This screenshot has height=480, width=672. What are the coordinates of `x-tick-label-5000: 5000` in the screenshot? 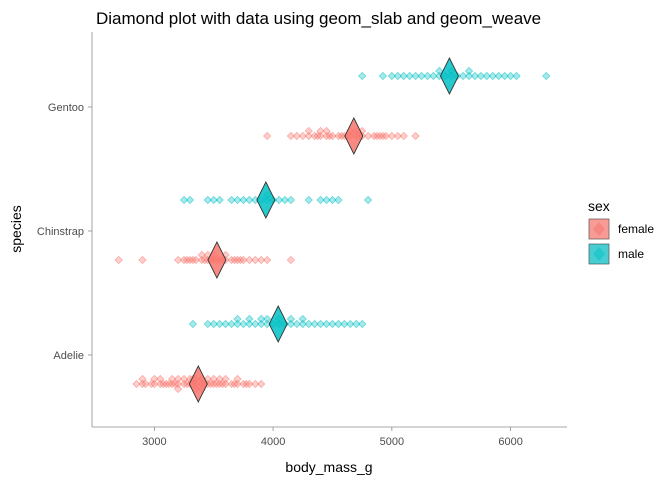 It's located at (392, 442).